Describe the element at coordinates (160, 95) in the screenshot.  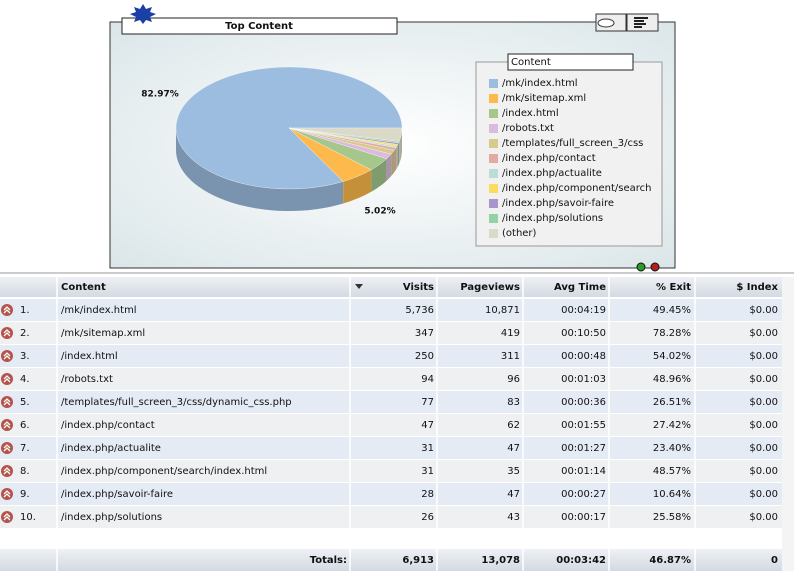
I see `pie-label: 82.97%` at that location.